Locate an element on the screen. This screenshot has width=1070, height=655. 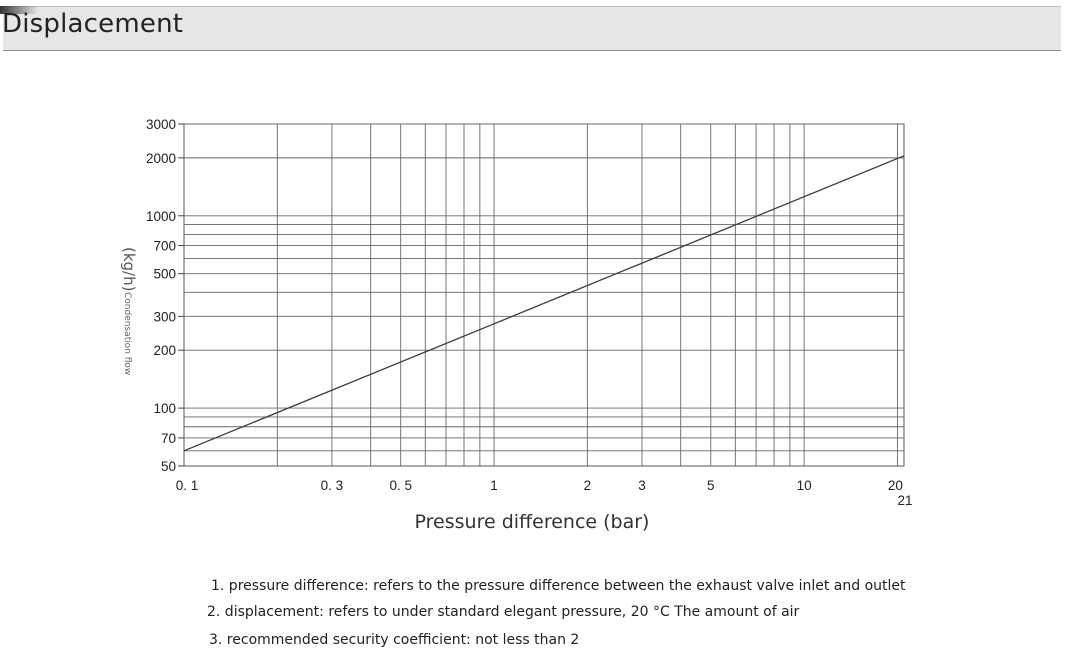
x-tick-label: 20 is located at coordinates (895, 485).